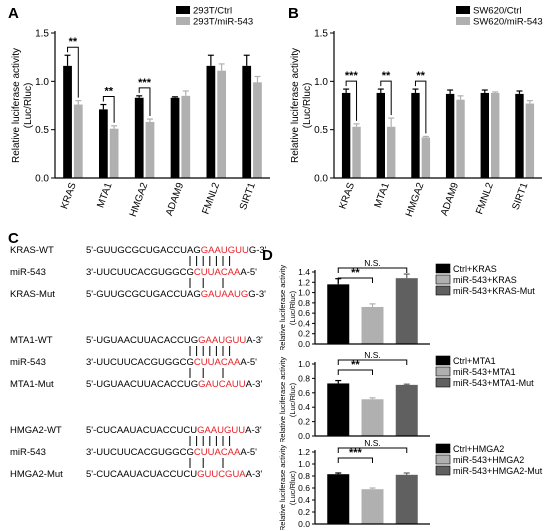  What do you see at coordinates (174, 474) in the screenshot?
I see `sequence-text: 5'-CUCAAUACUACCUCUGUUCGUAA-3'` at bounding box center [174, 474].